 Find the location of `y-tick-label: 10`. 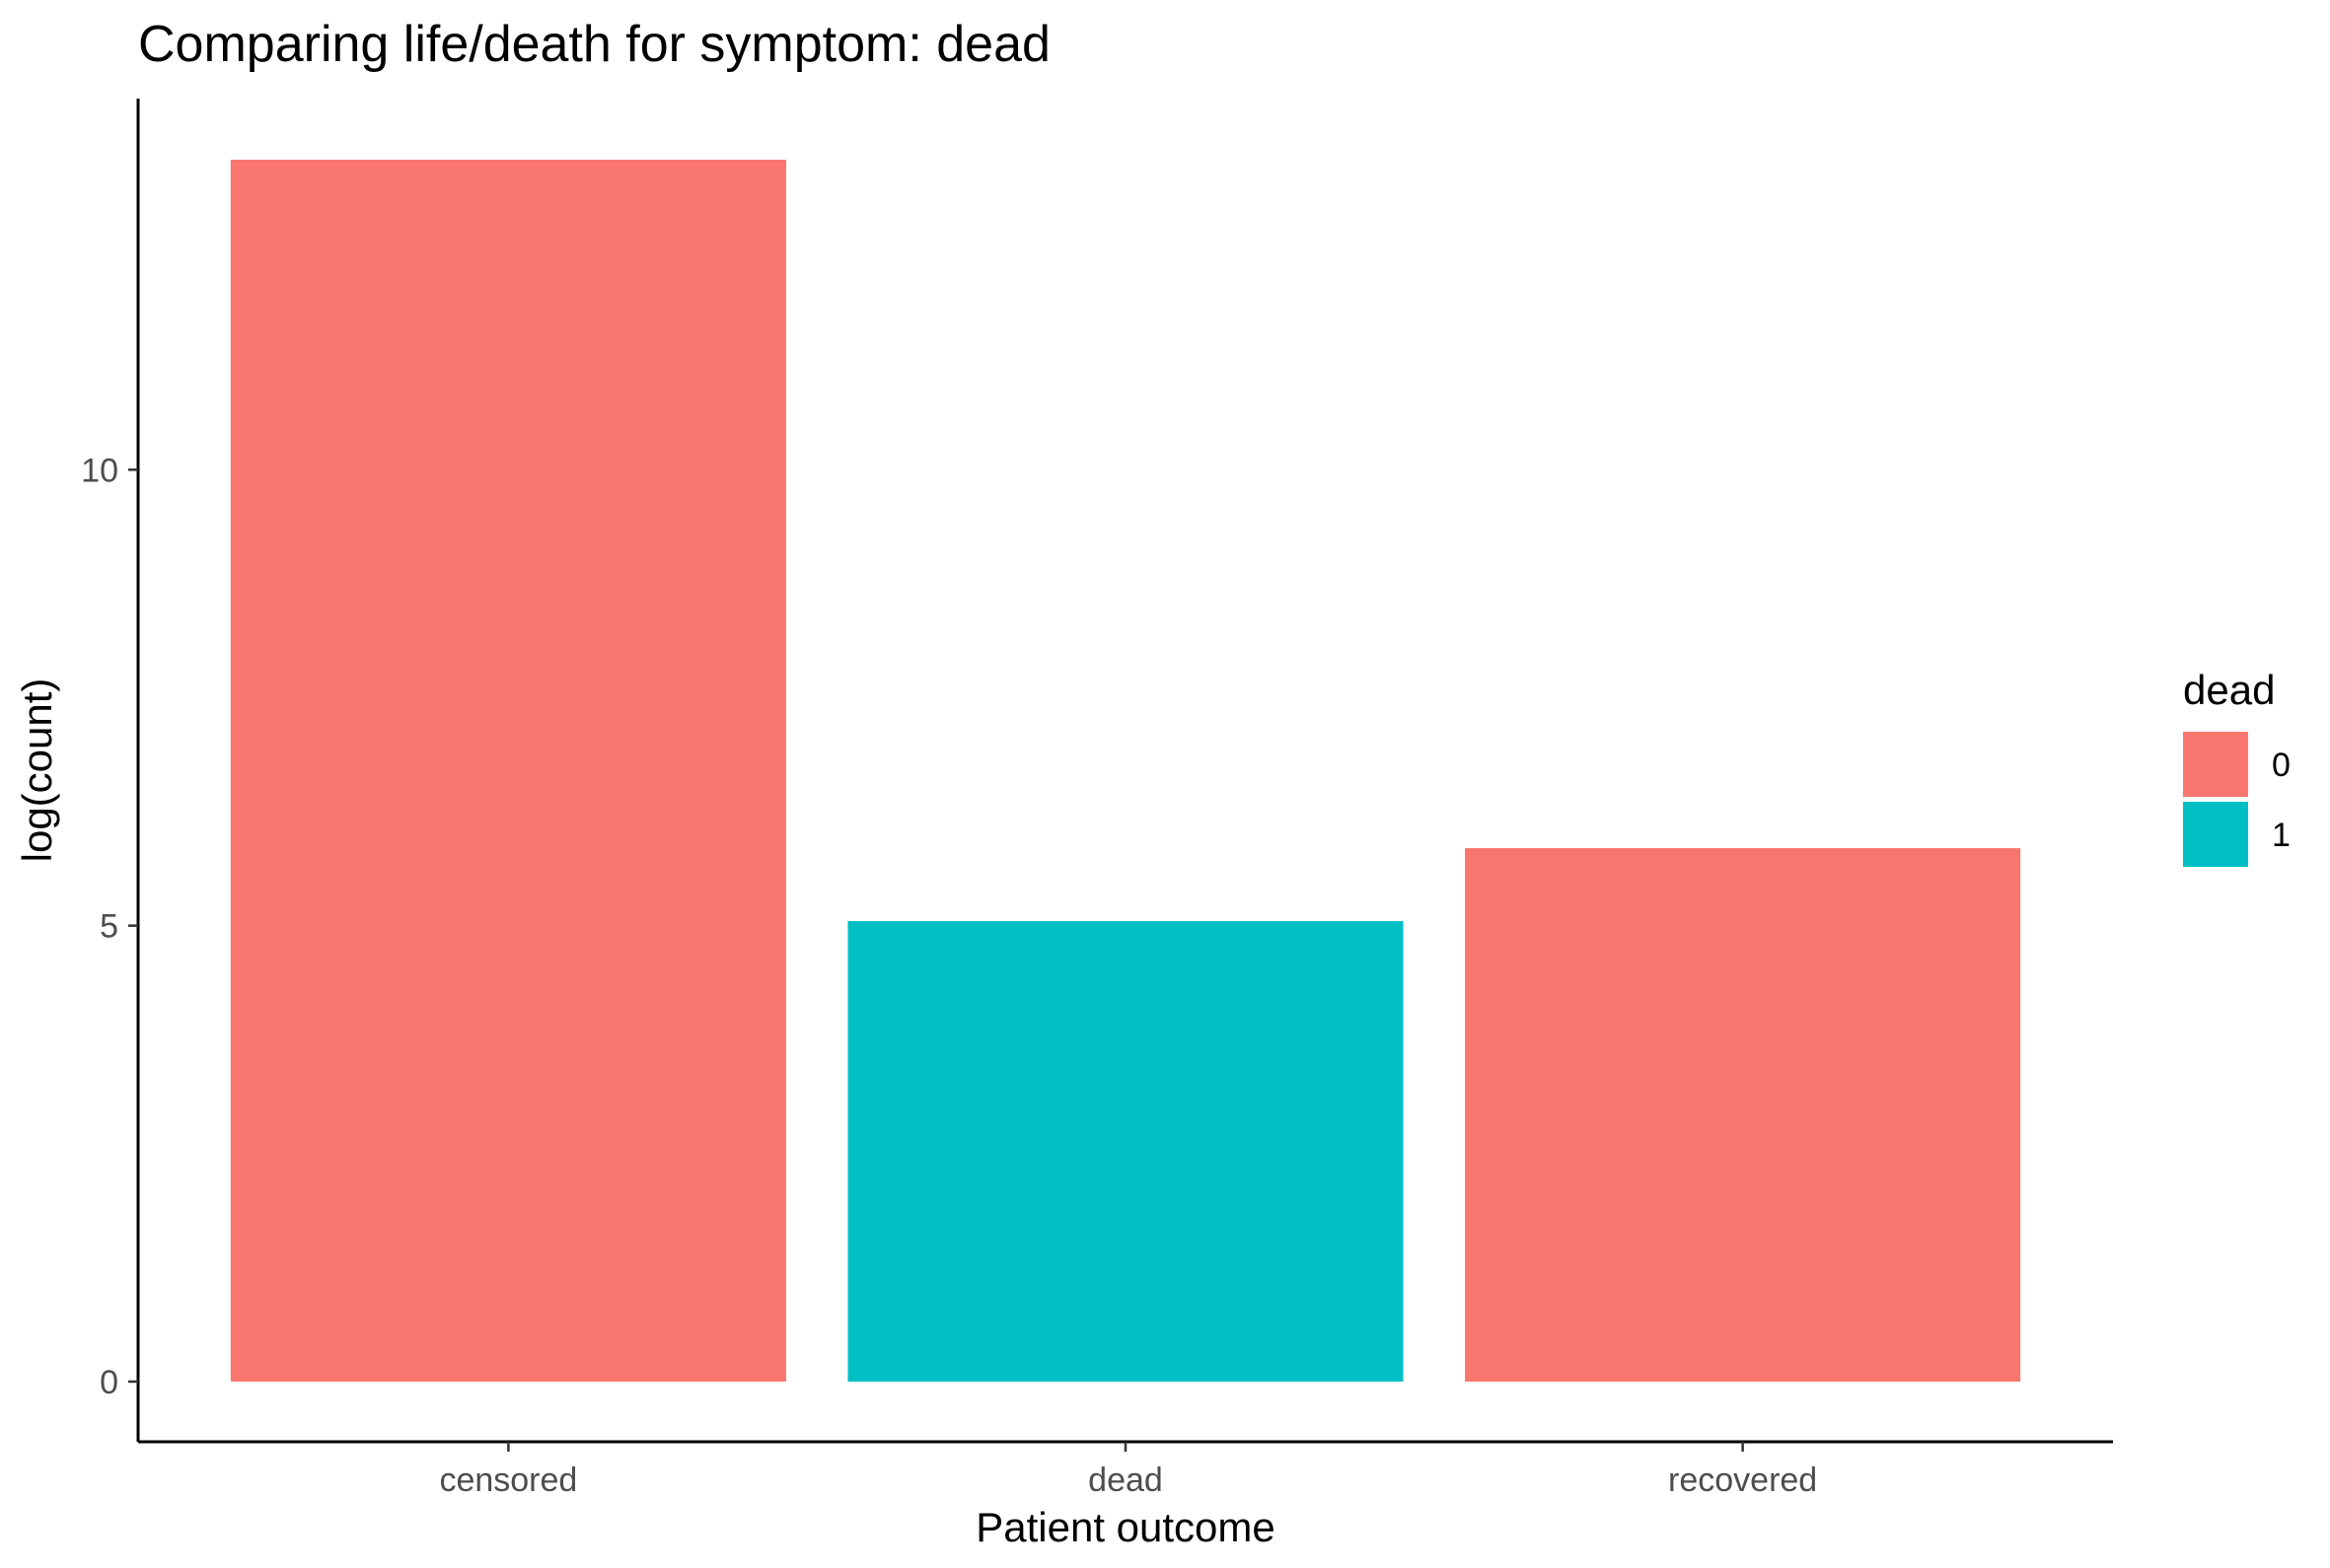

y-tick-label: 10 is located at coordinates (100, 470).